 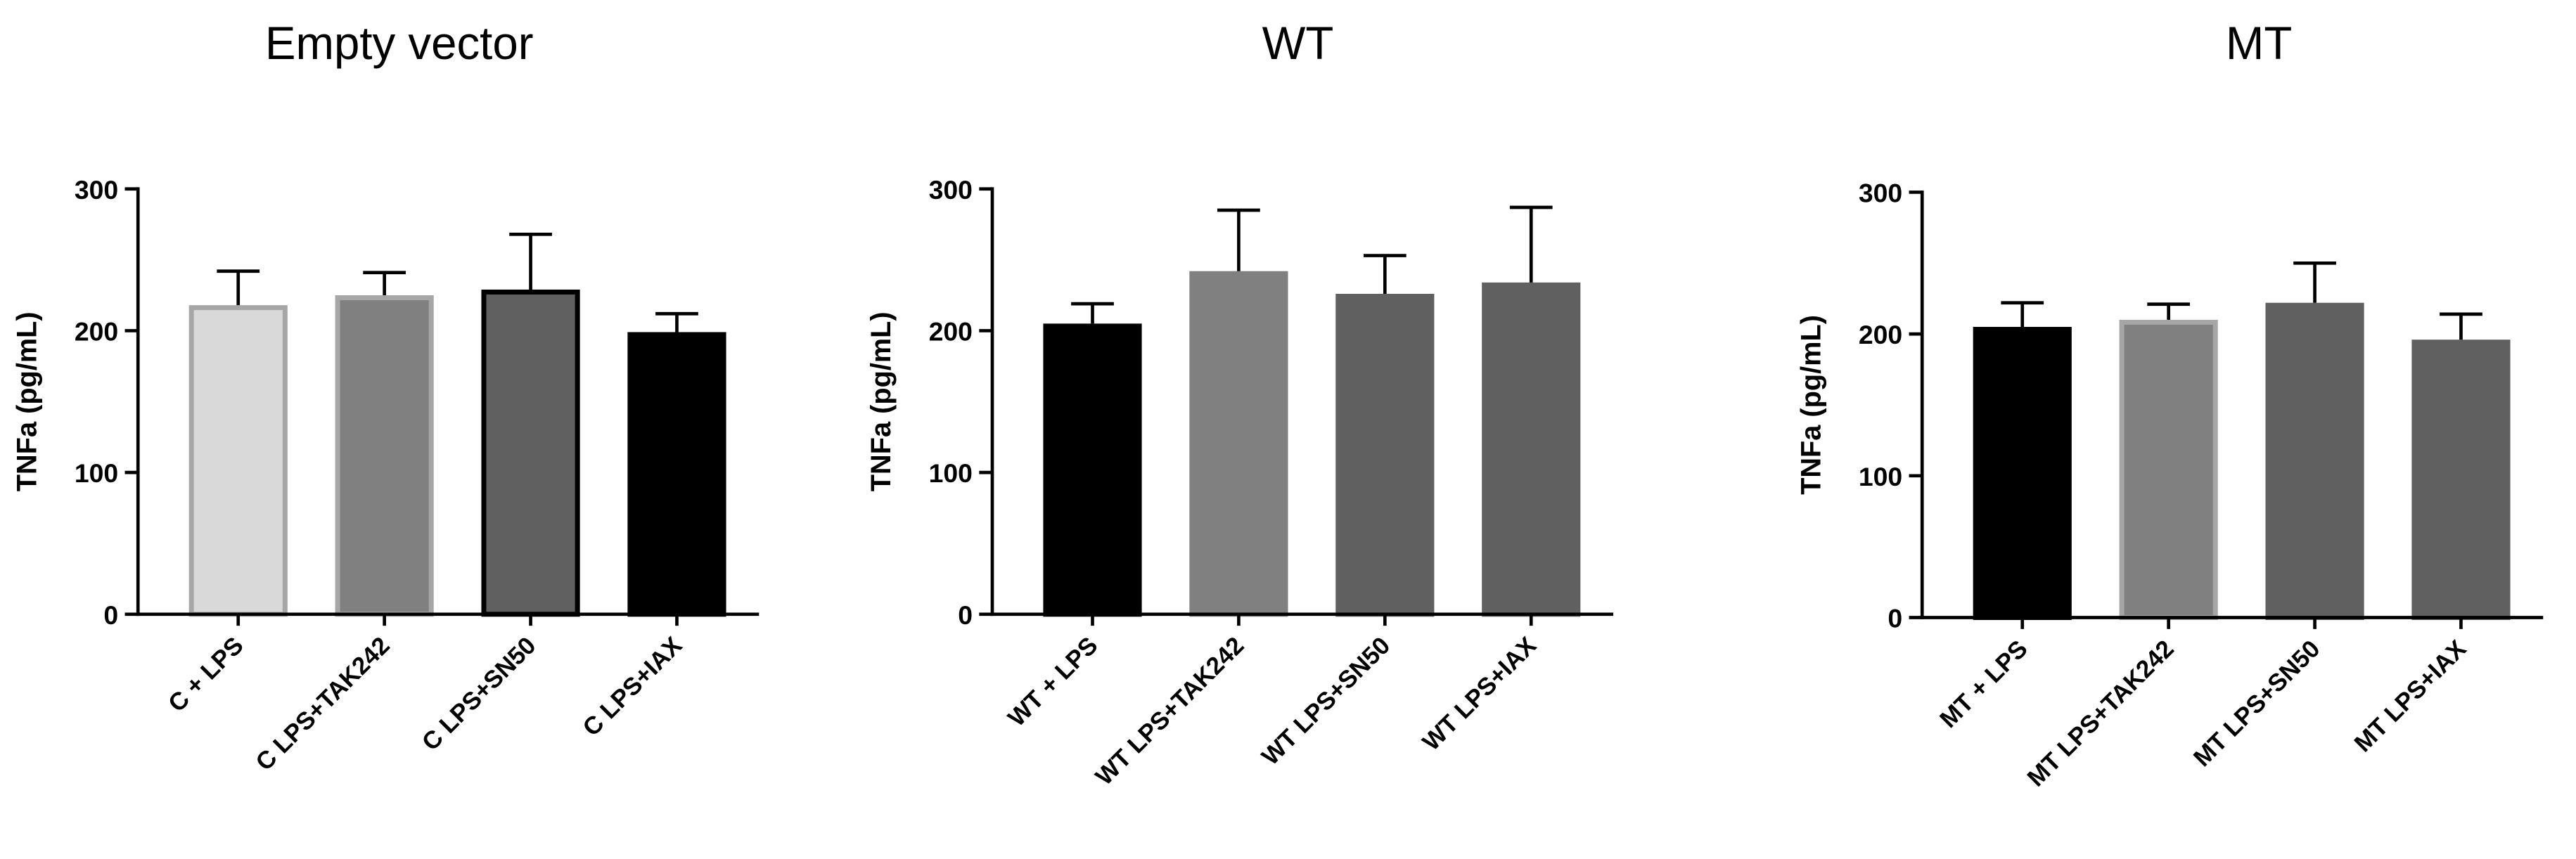 I want to click on x-tick-label: C LPS+TAK242, so click(x=322, y=704).